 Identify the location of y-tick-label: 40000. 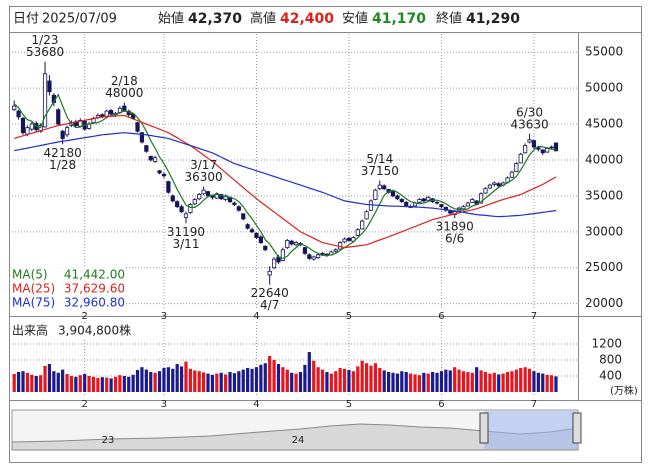
(604, 159).